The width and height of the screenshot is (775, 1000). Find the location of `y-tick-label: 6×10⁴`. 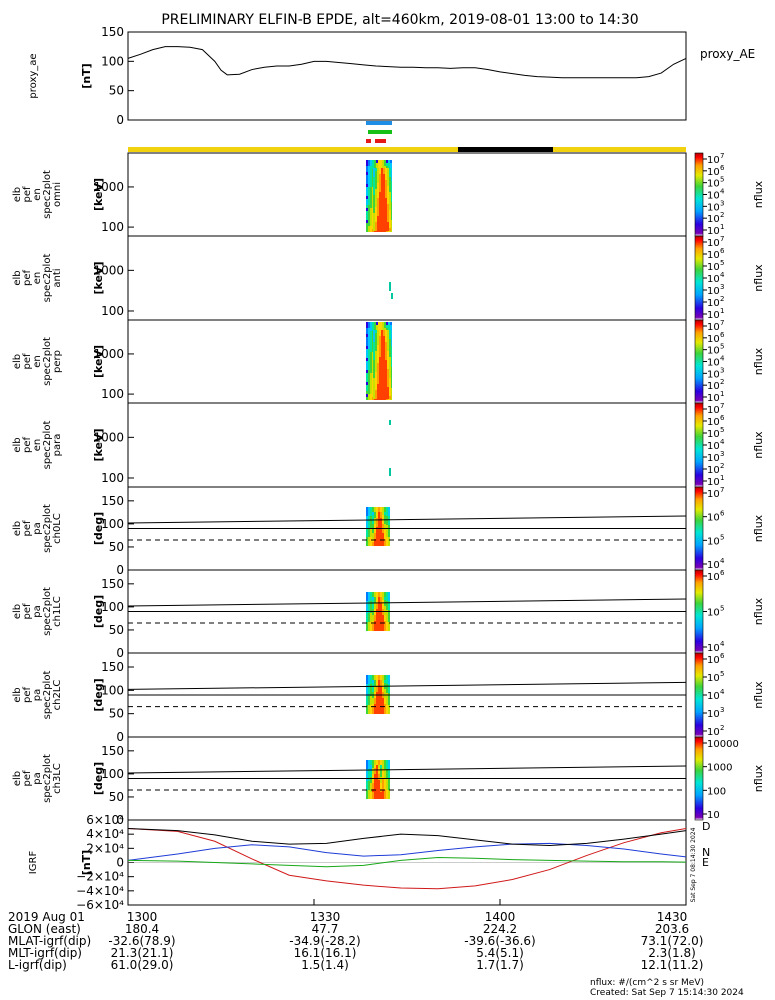

y-tick-label: 6×10⁴ is located at coordinates (105, 820).